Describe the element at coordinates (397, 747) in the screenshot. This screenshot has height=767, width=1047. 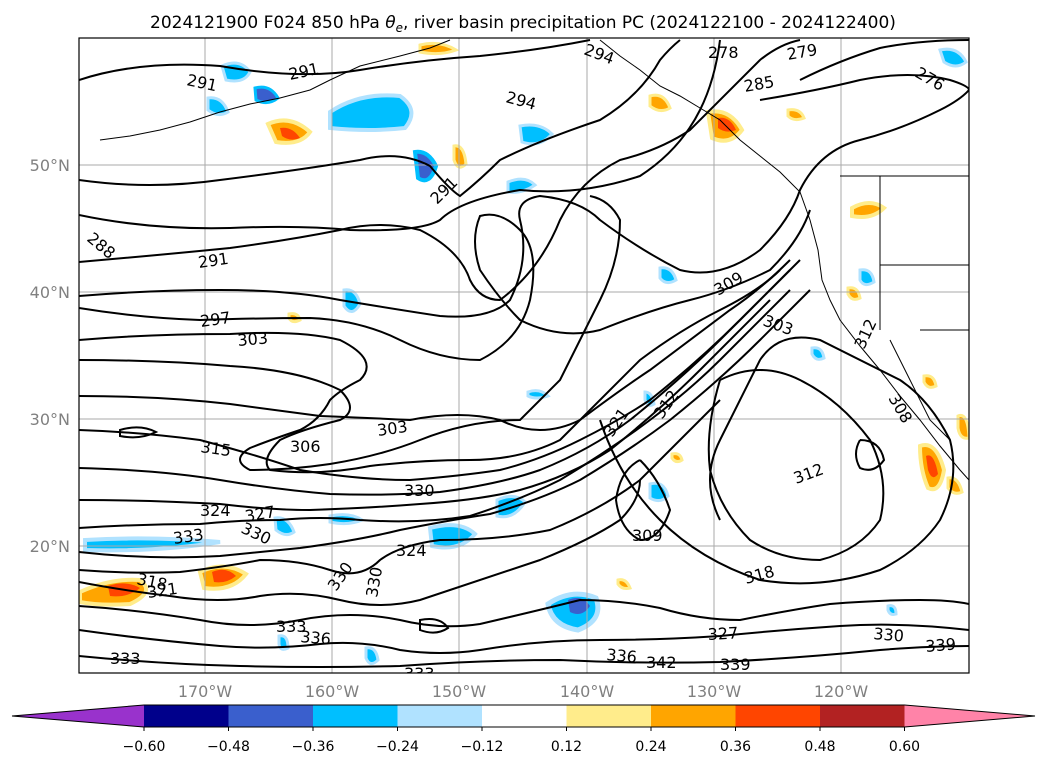
I see `colorbar-tick-label: −0.24` at that location.